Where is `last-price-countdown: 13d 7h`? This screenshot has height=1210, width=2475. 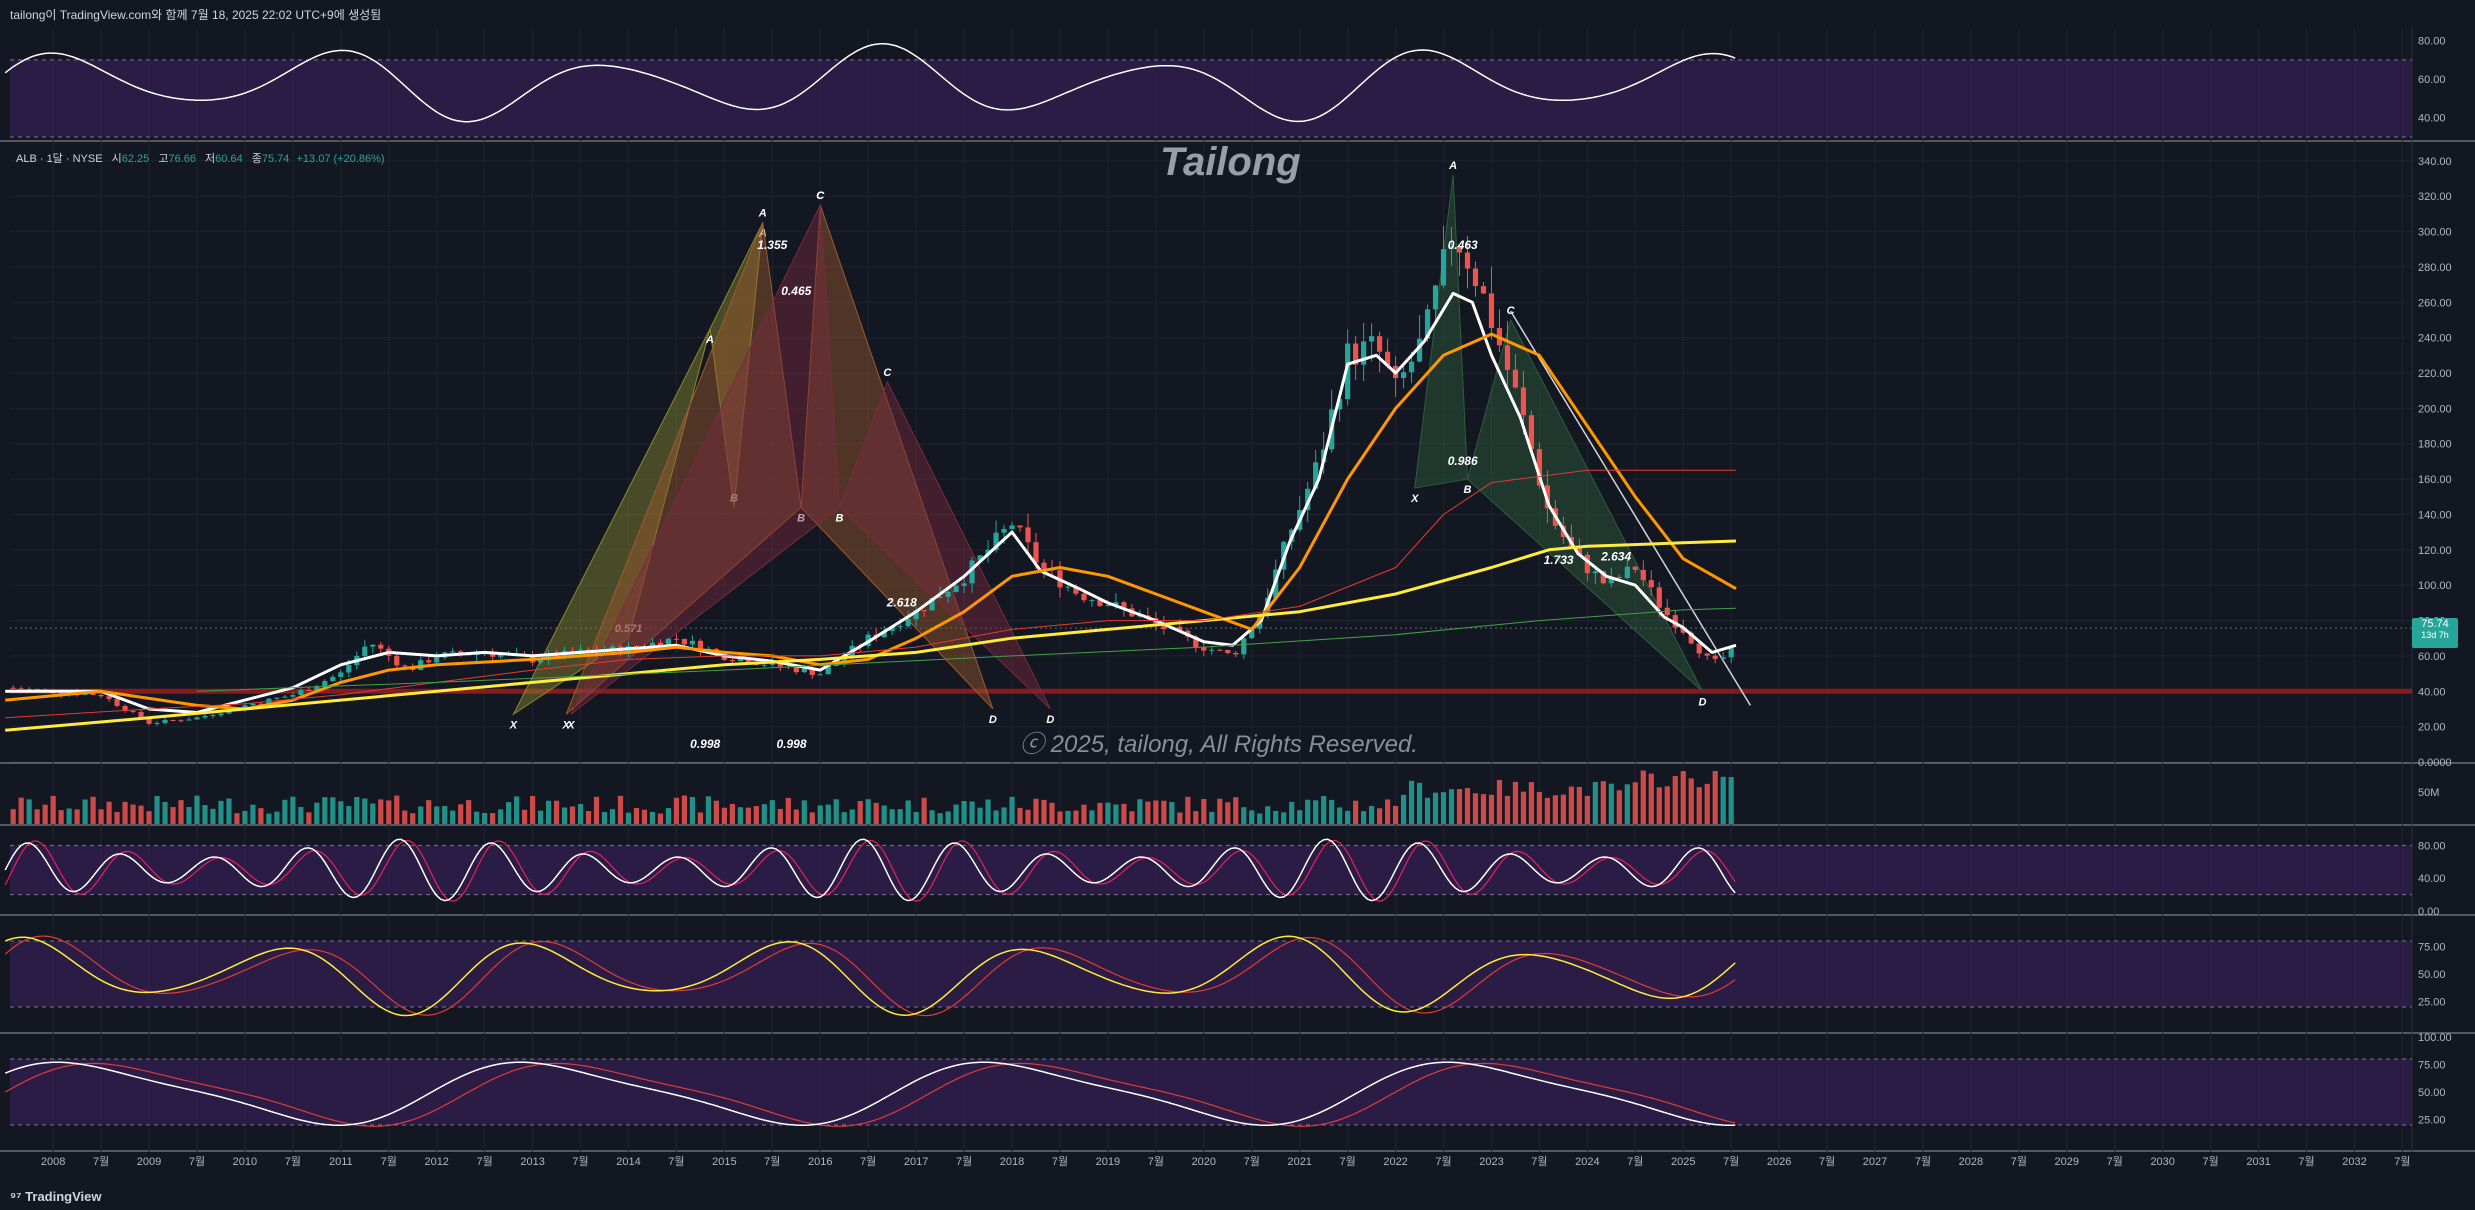
last-price-countdown: 13d 7h is located at coordinates (2435, 635).